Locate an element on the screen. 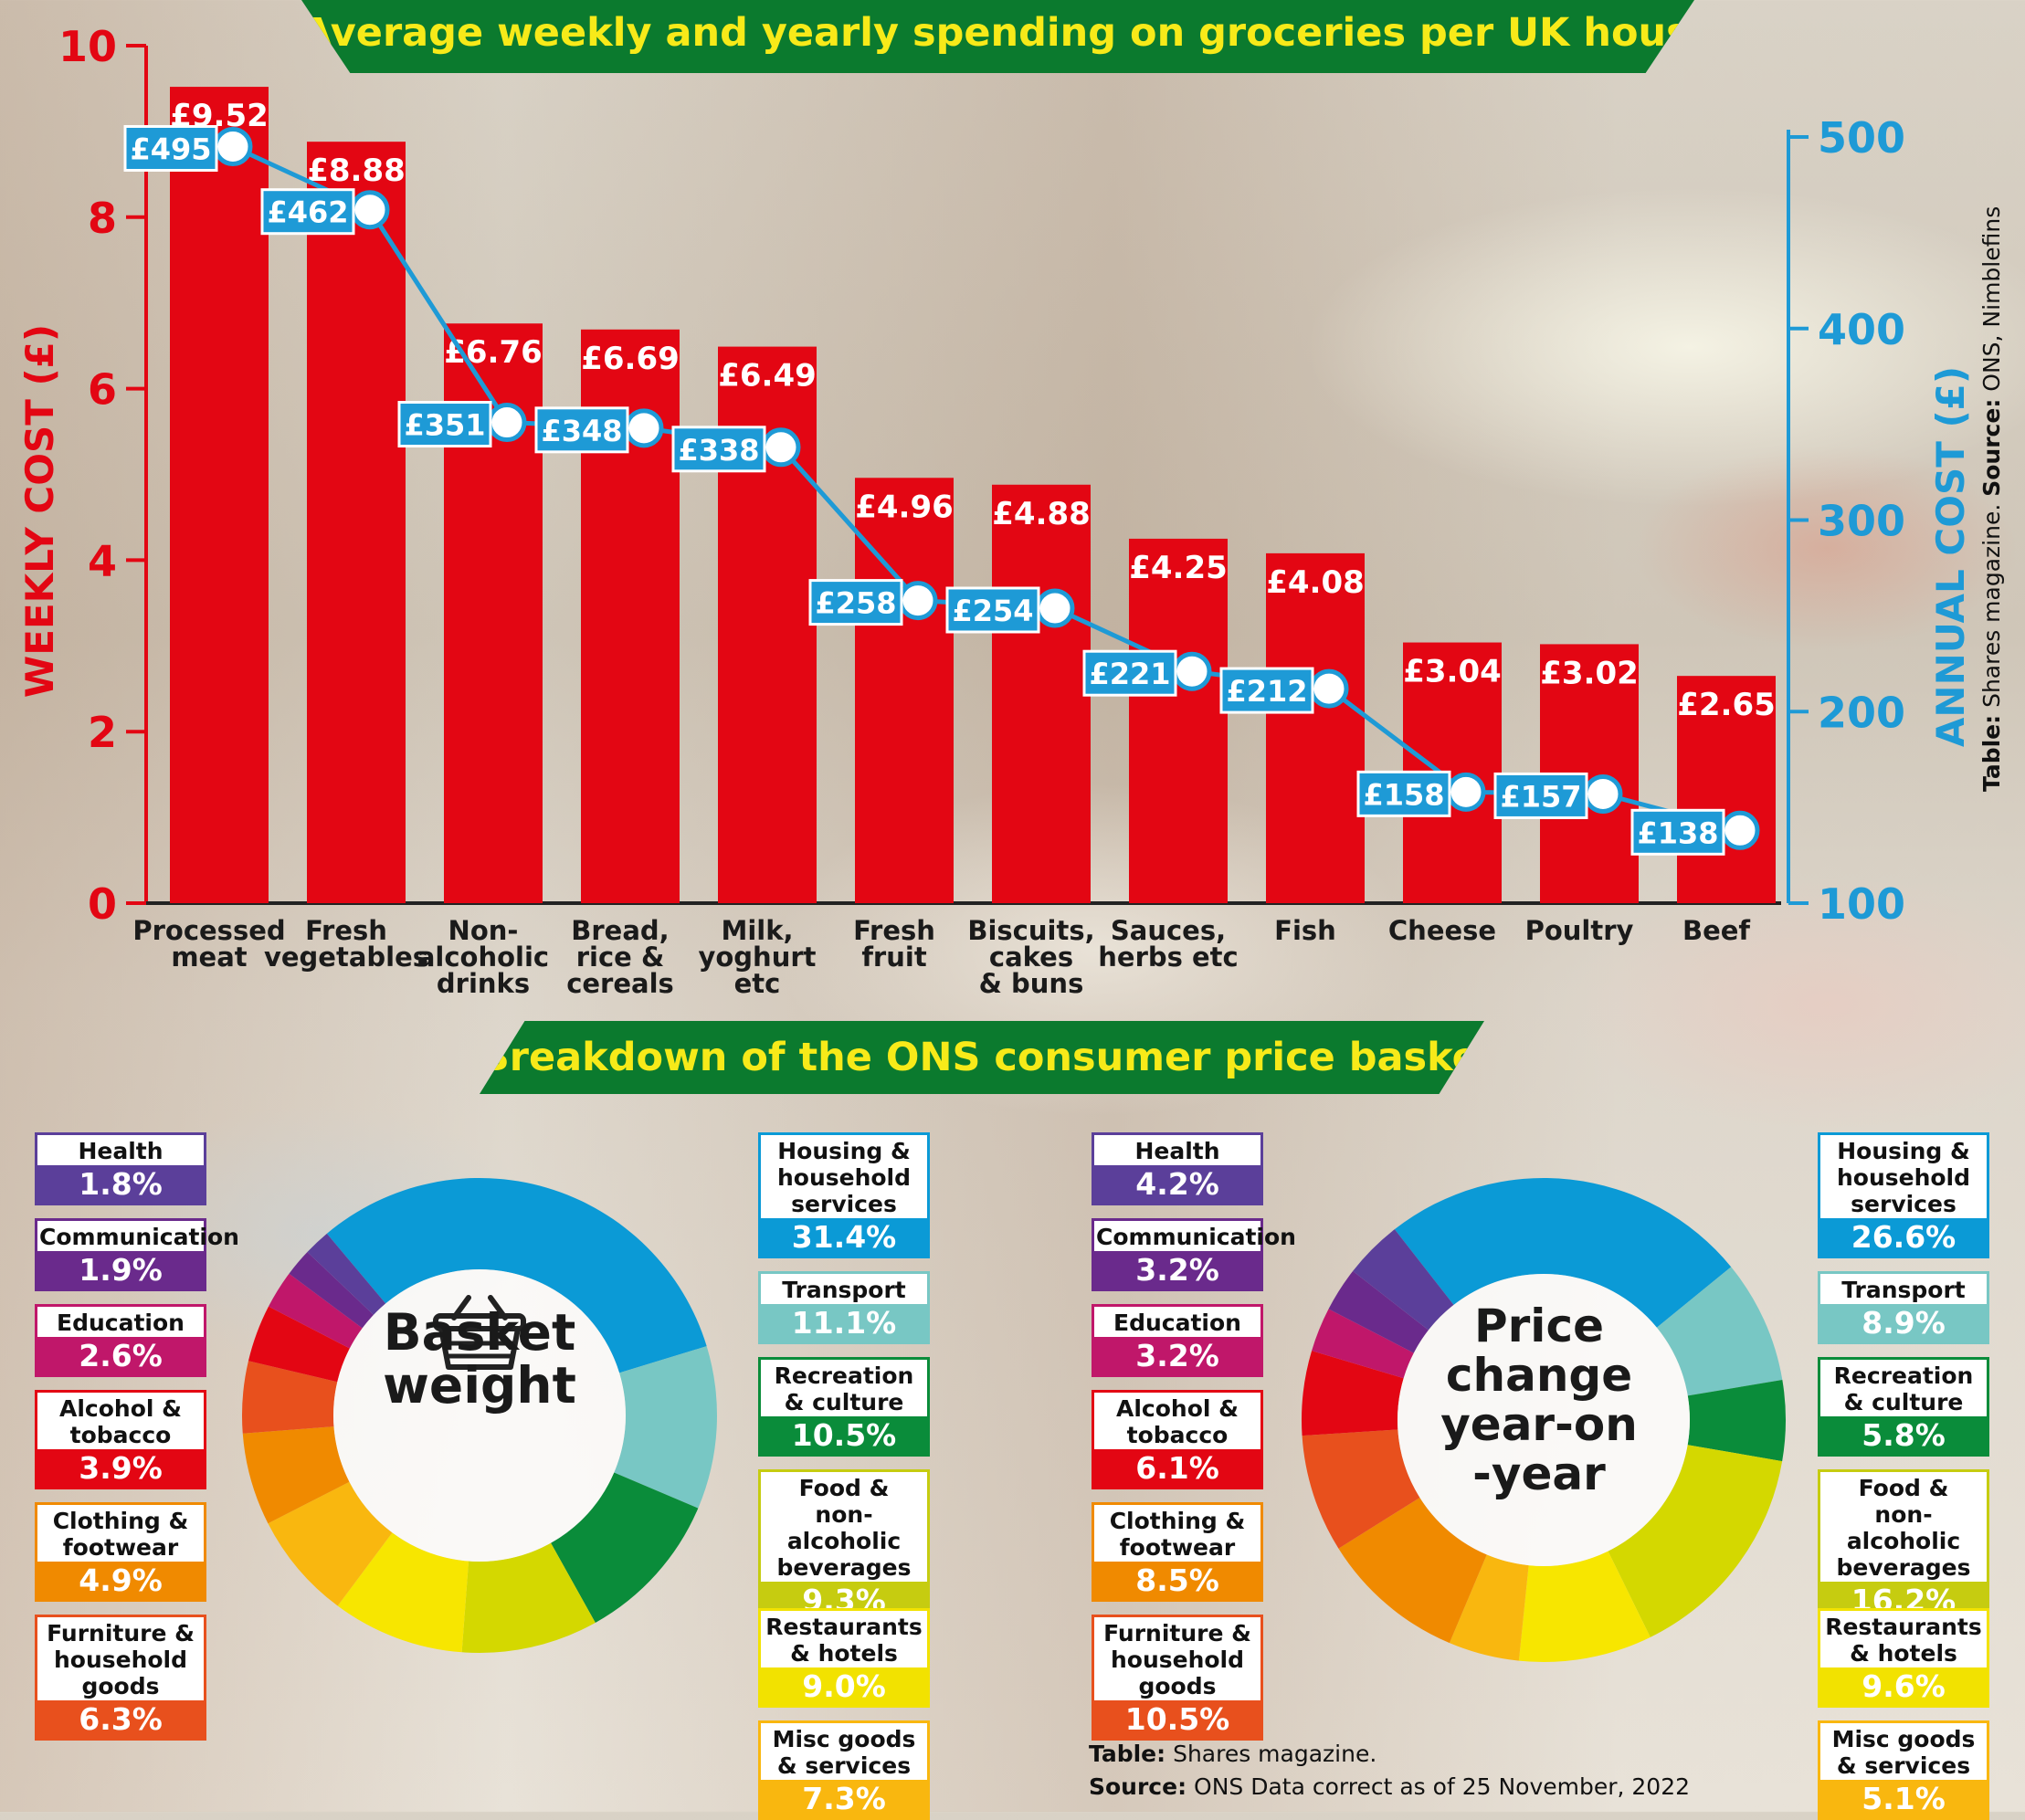 The width and height of the screenshot is (2025, 1820). legend-label: Furniture & household goods is located at coordinates (1177, 1659).